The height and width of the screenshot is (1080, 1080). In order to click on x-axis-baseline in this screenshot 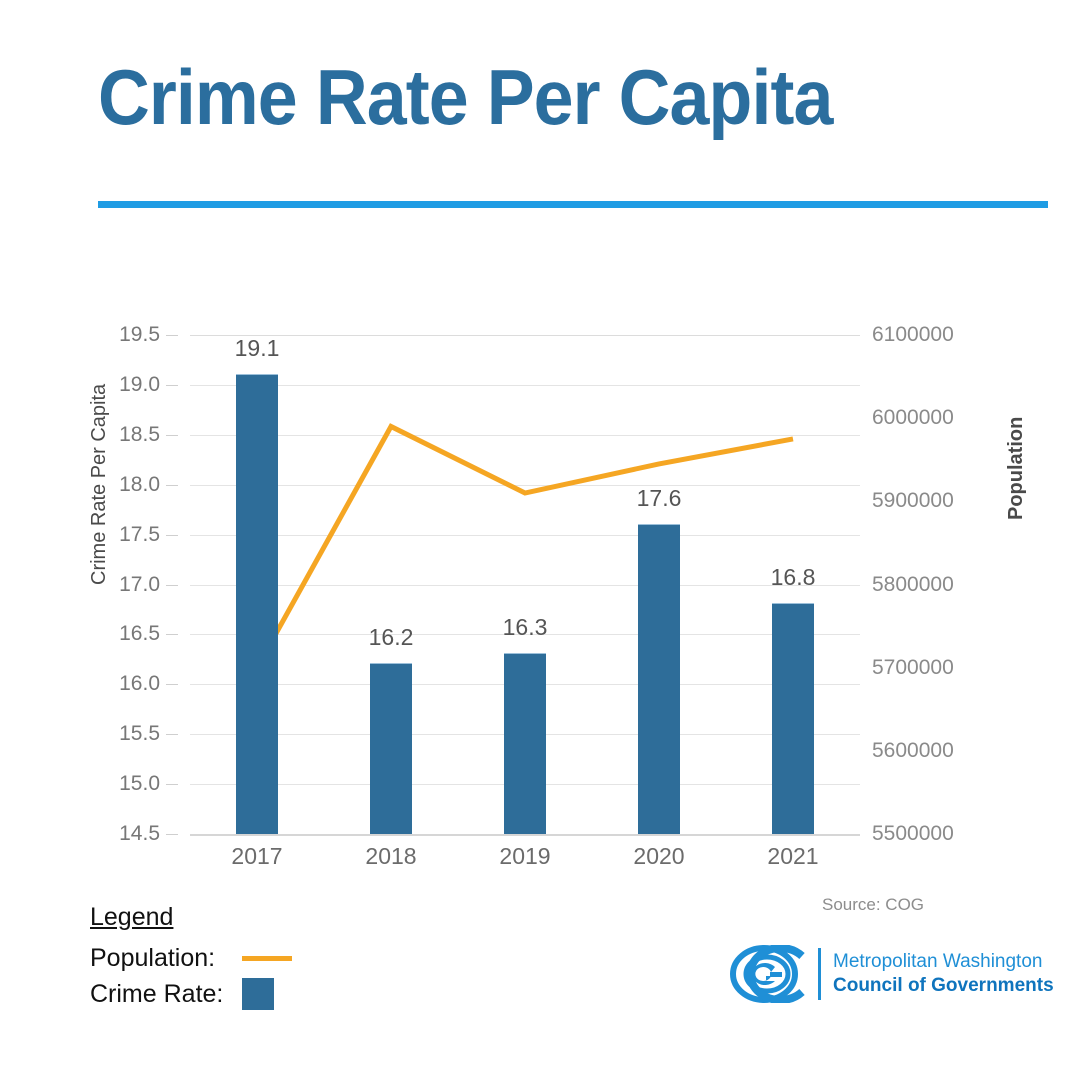, I will do `click(525, 835)`.